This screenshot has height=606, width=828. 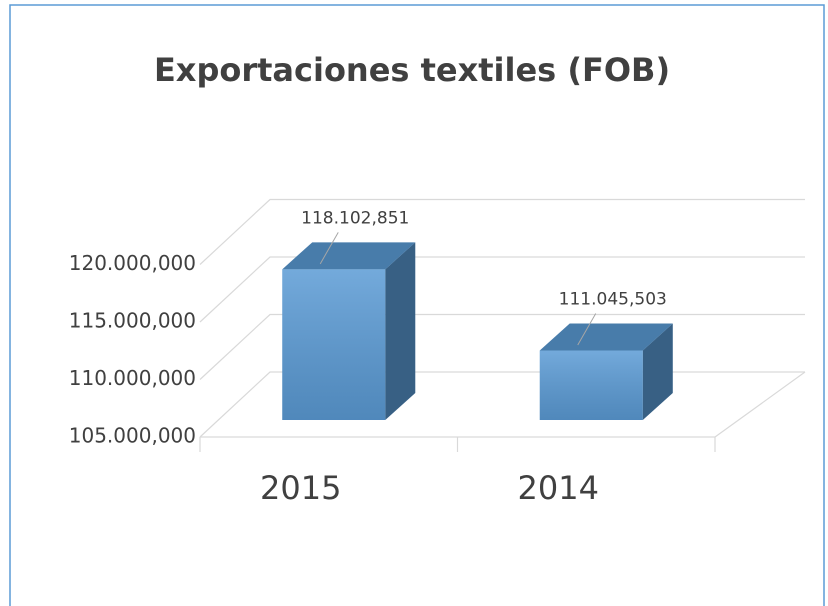 I want to click on y-tick-label: 110.000,000, so click(x=132, y=378).